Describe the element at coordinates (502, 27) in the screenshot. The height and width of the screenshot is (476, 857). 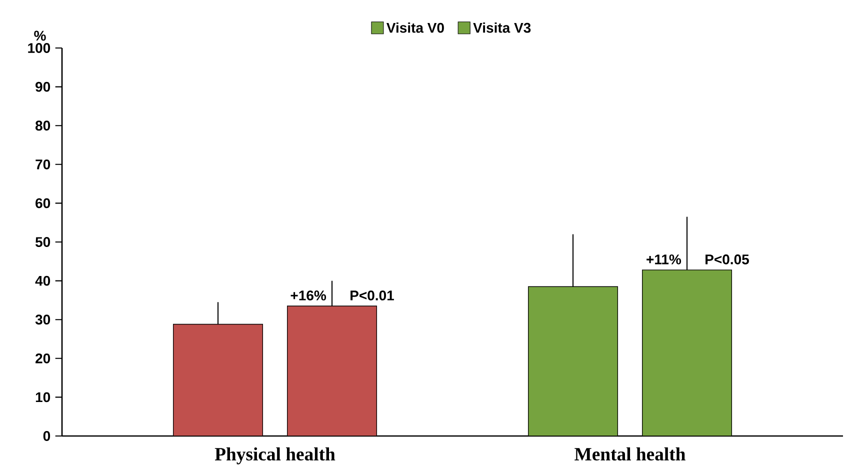
I see `legend-label: Visita V3` at that location.